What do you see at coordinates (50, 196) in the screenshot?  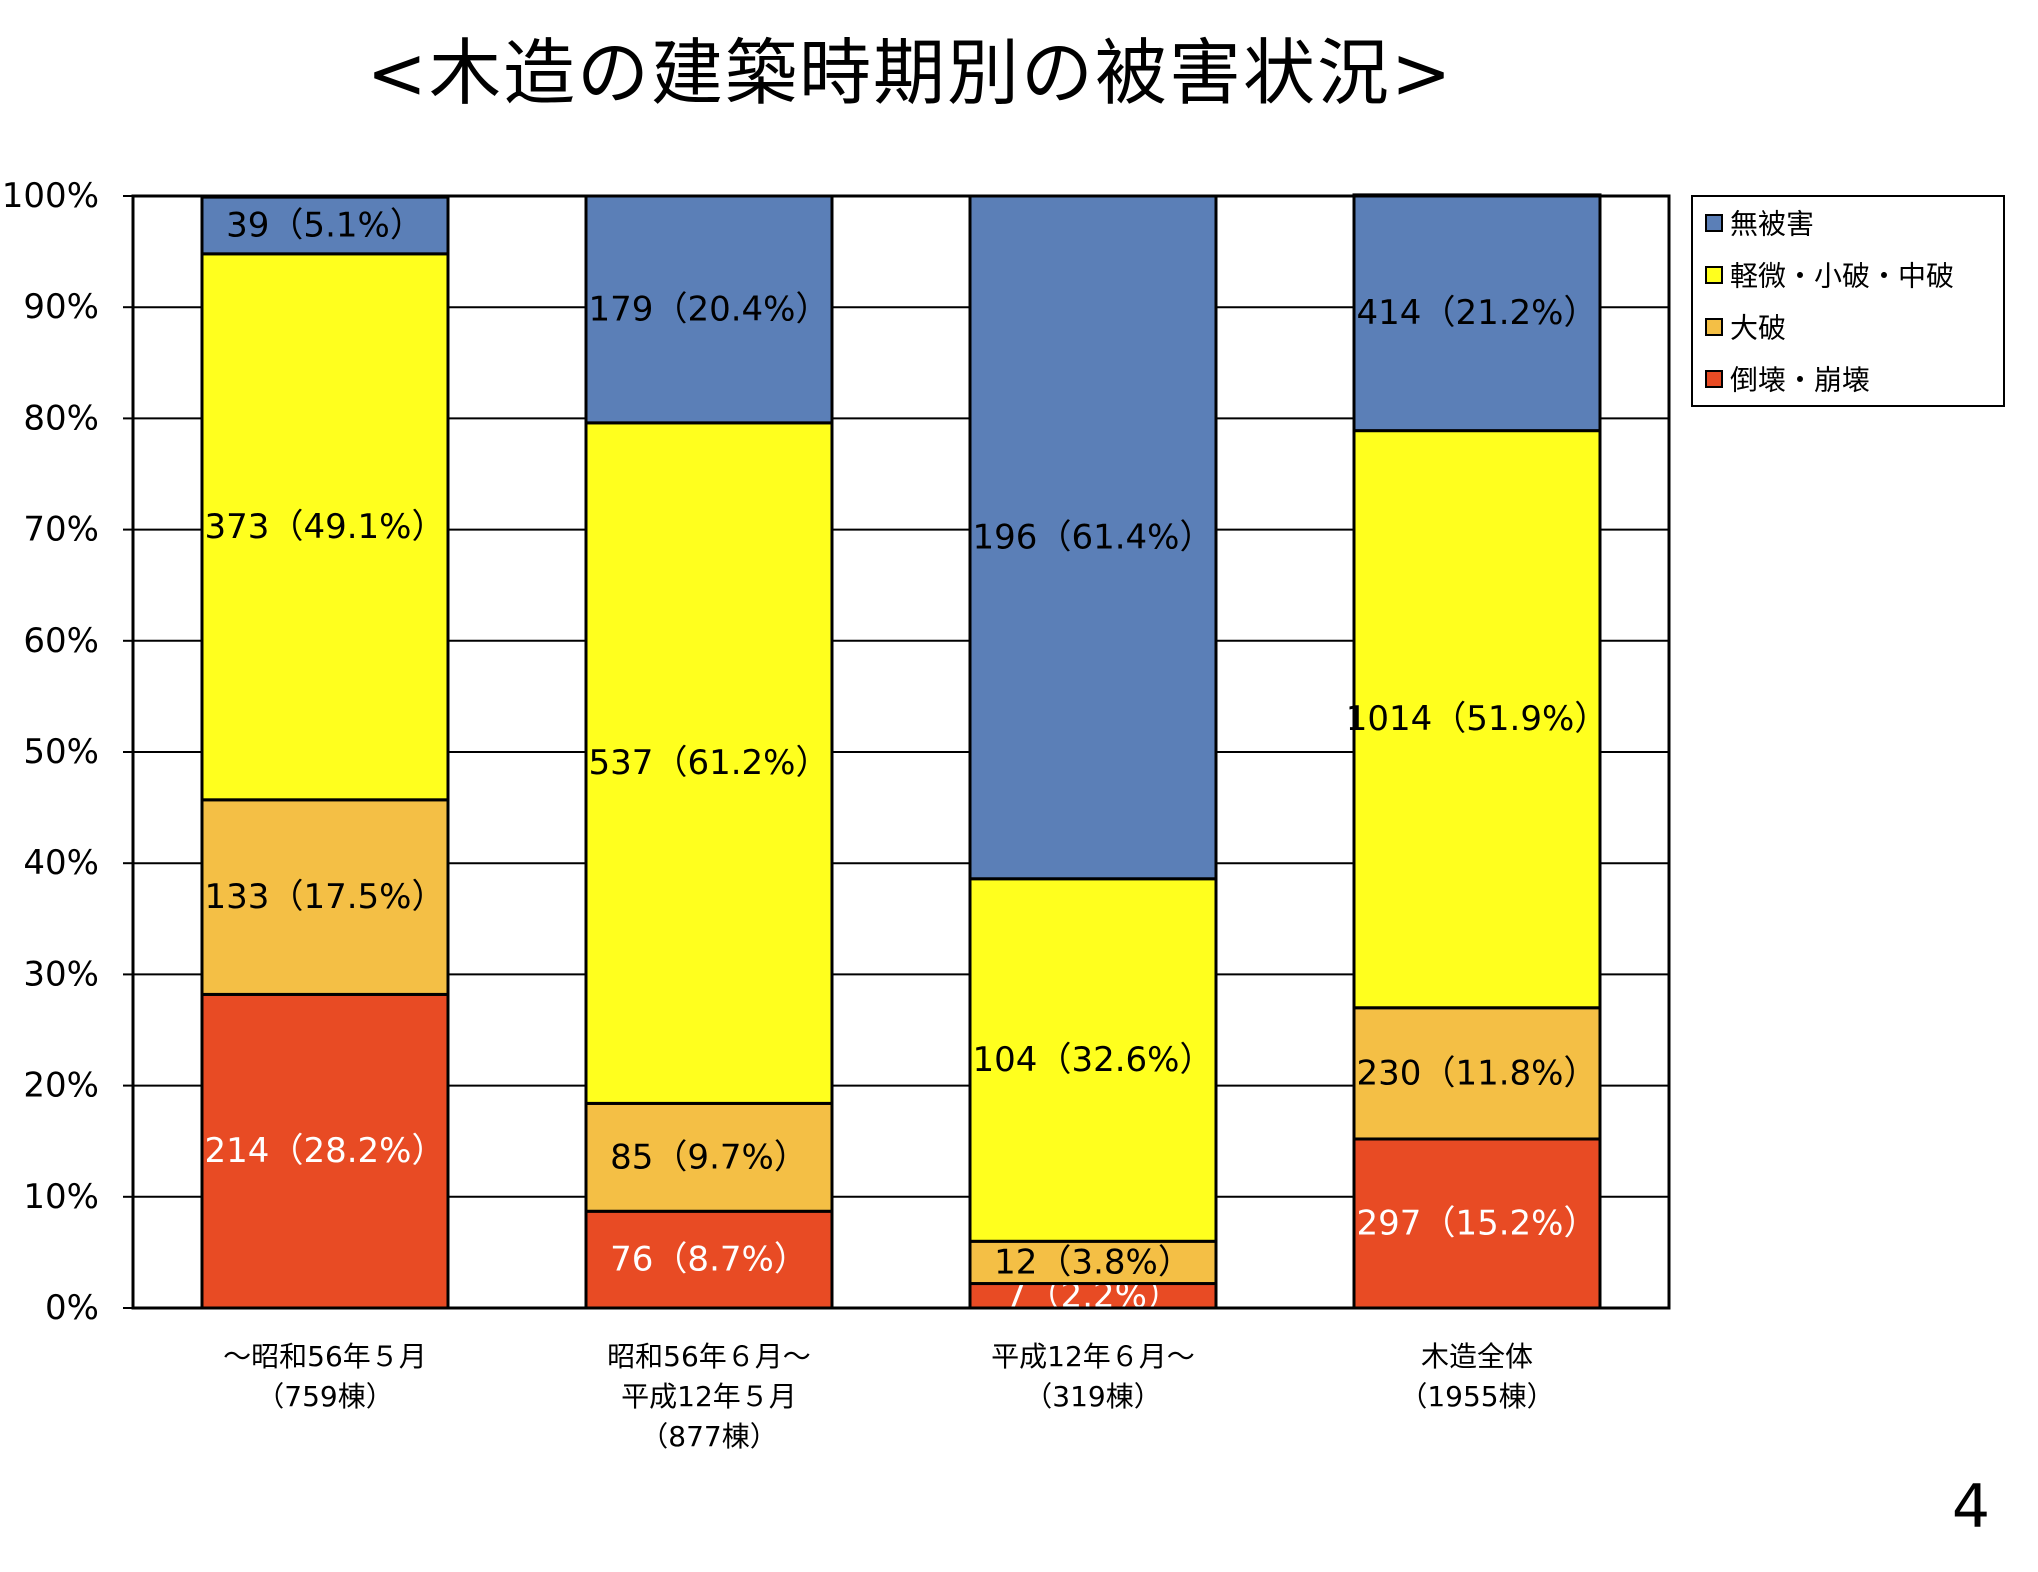 I see `y-tick-label: 100%` at bounding box center [50, 196].